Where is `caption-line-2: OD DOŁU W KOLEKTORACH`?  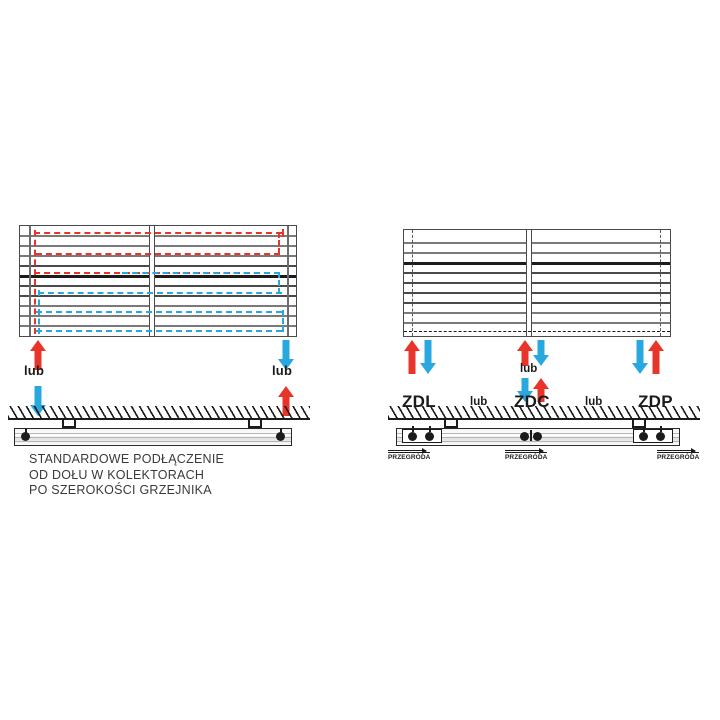
caption-line-2: OD DOŁU W KOLEKTORACH is located at coordinates (117, 474).